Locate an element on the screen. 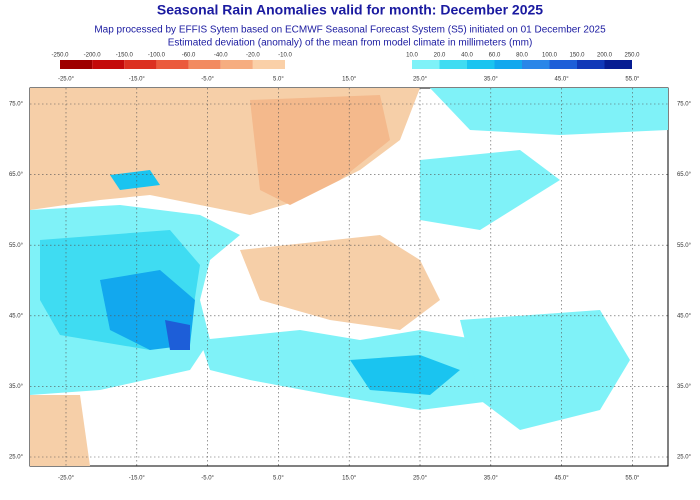 This screenshot has width=700, height=500. colorbar-label: 60.0 is located at coordinates (495, 56).